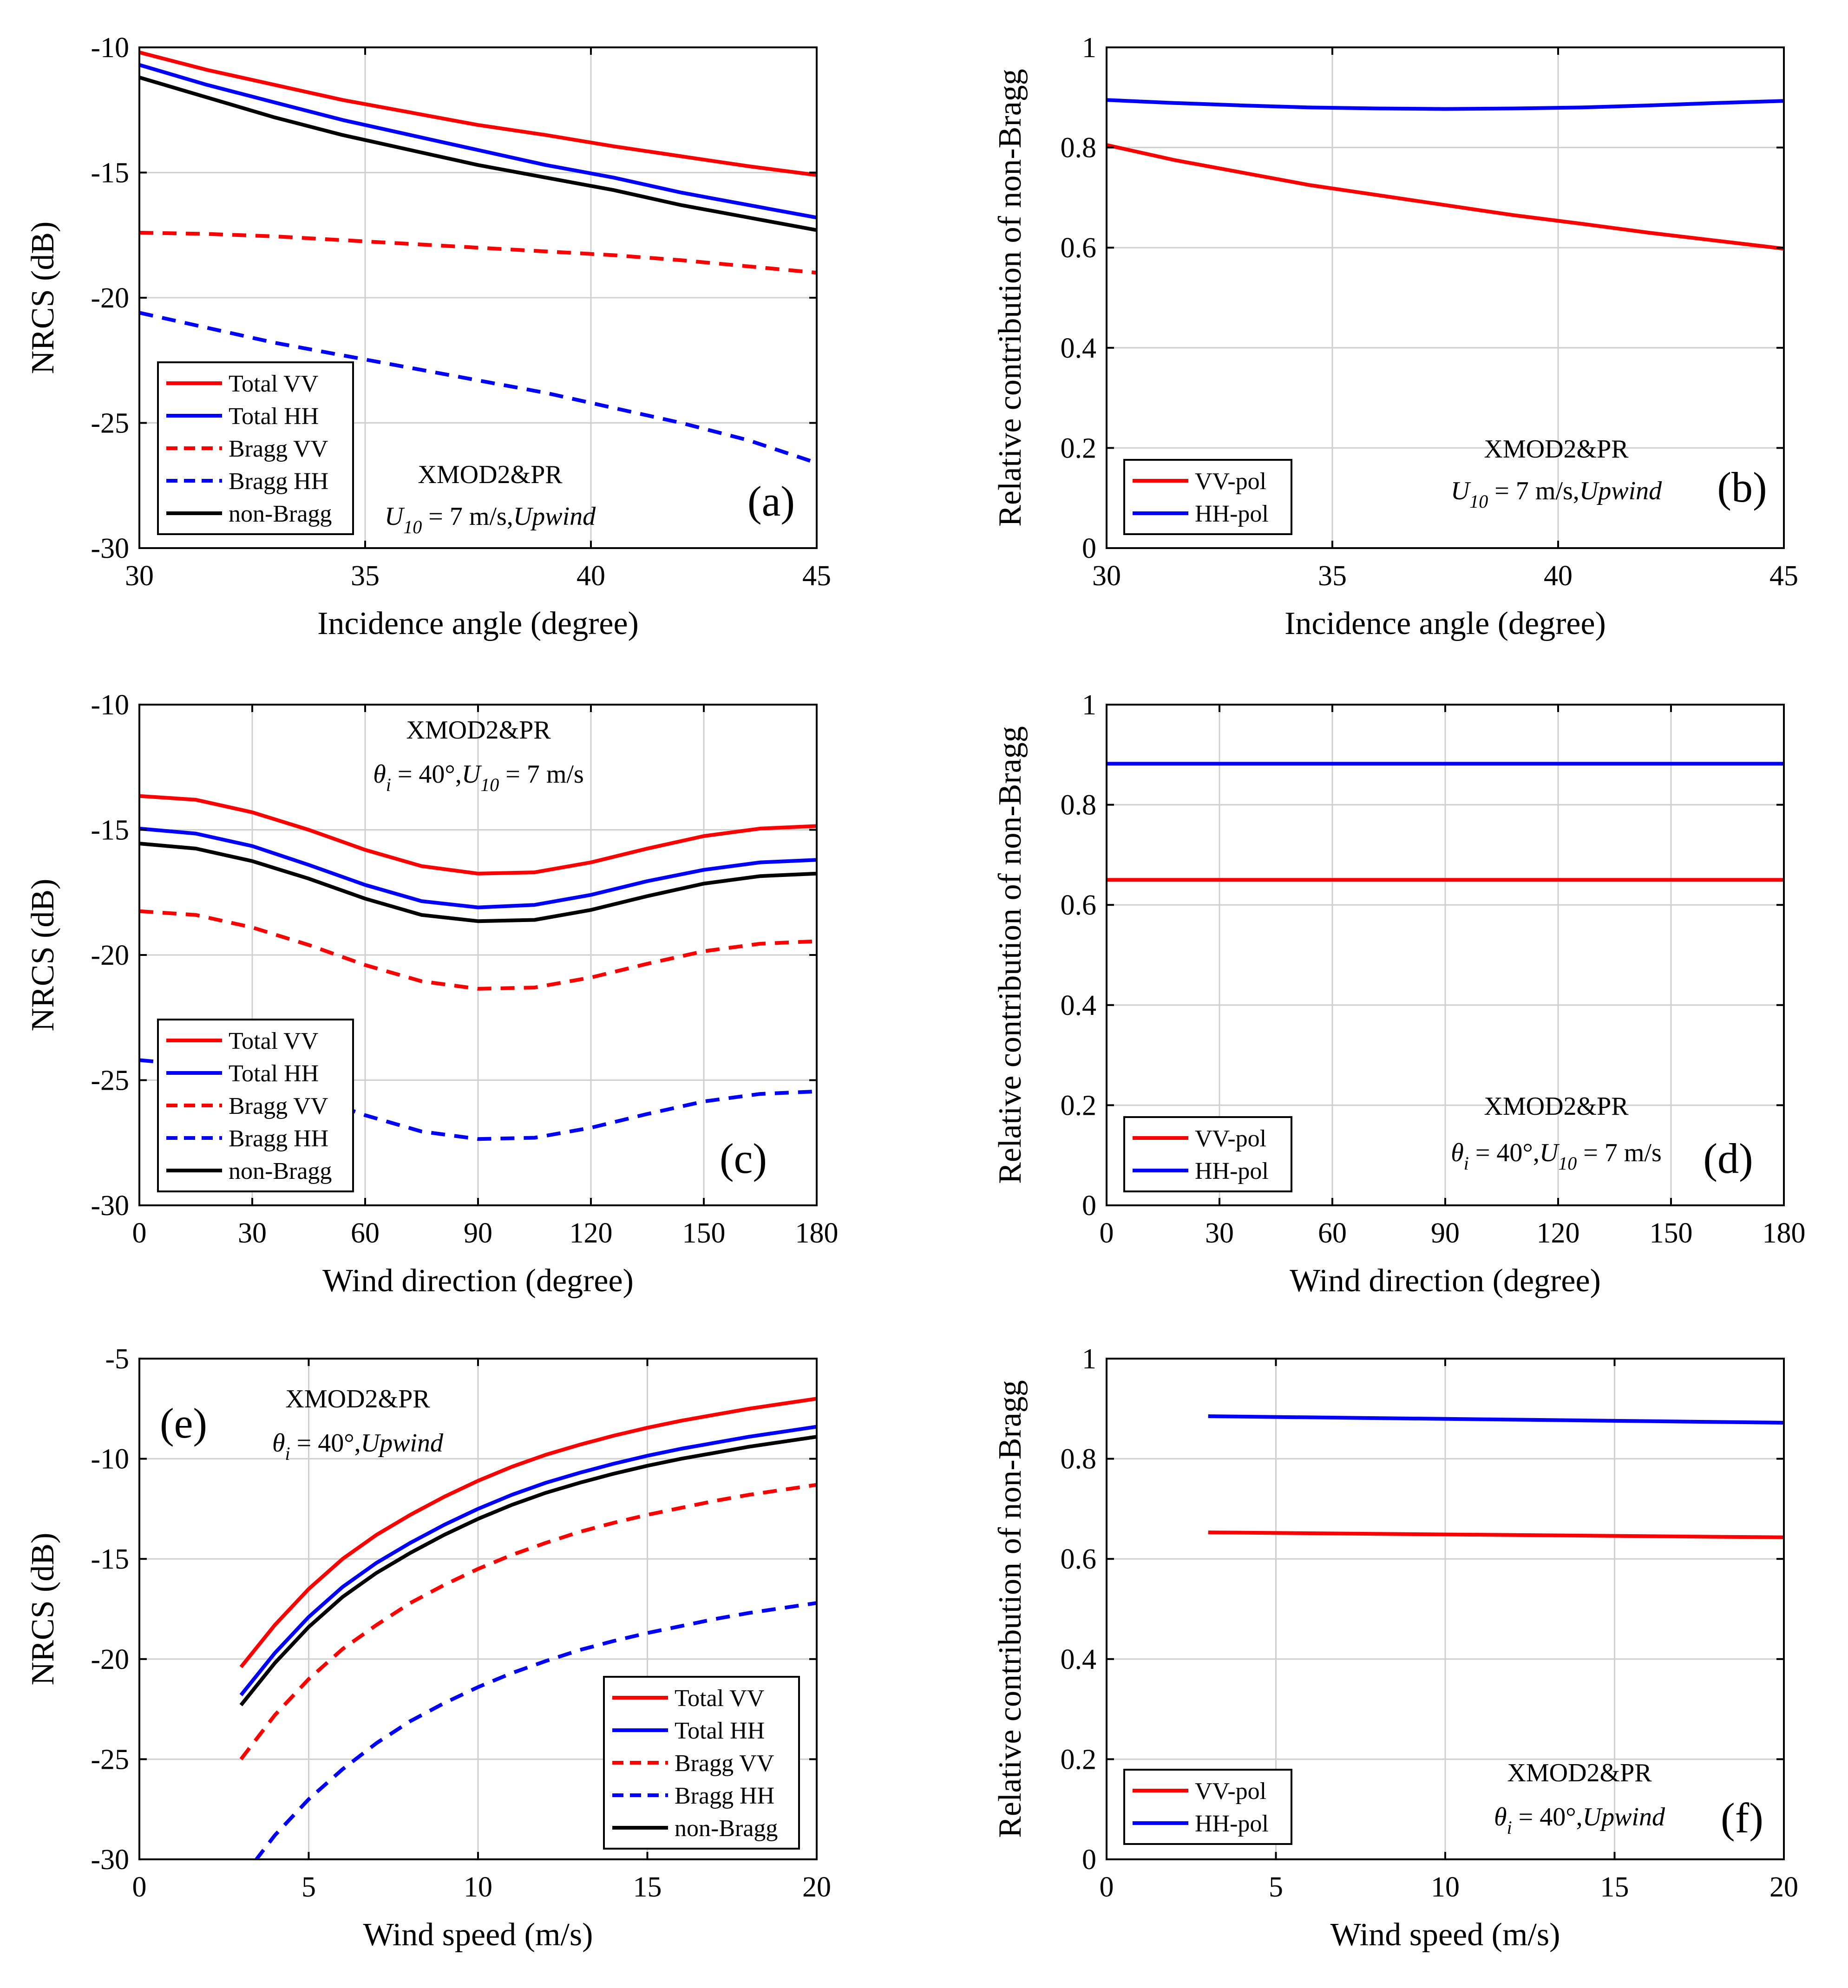 The height and width of the screenshot is (1988, 1848). I want to click on panel-label: (a), so click(771, 501).